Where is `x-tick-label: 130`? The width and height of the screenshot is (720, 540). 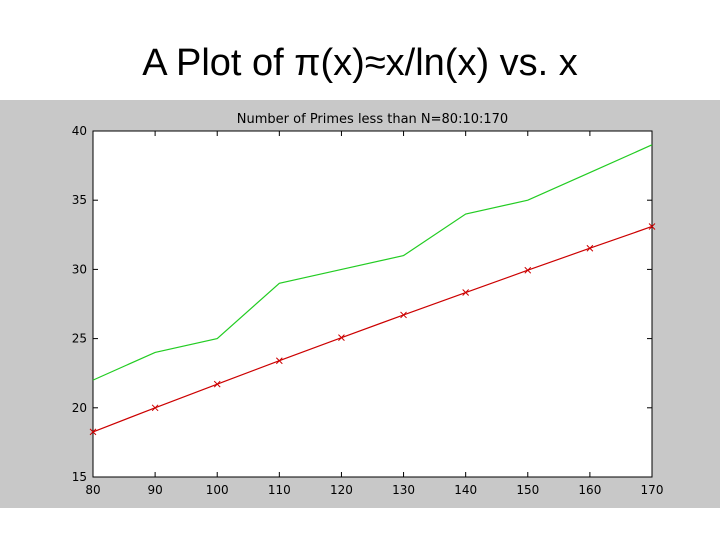
x-tick-label: 130 is located at coordinates (403, 490).